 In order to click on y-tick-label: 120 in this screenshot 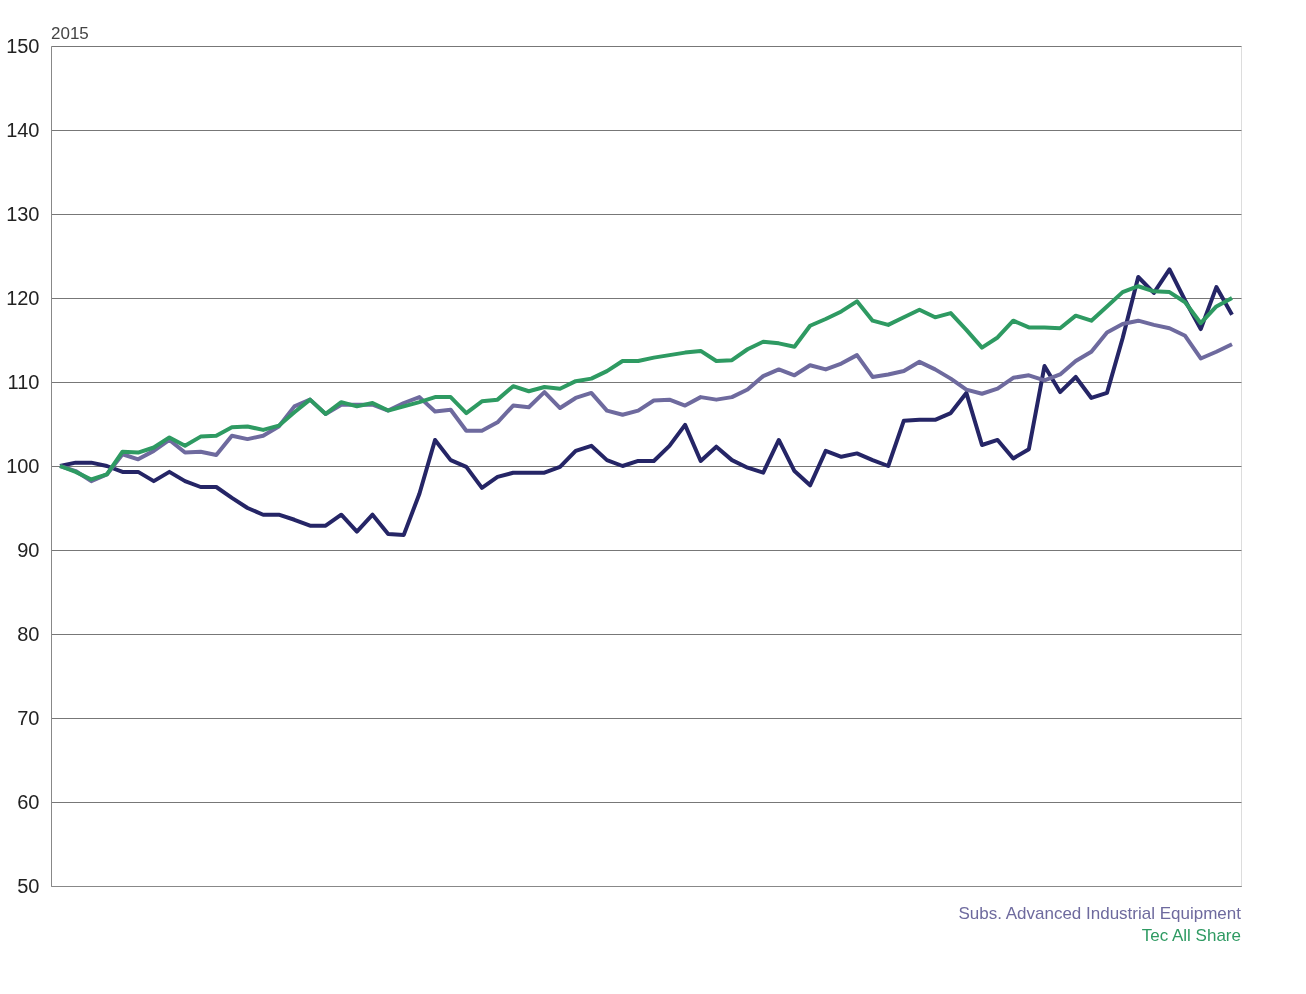, I will do `click(23, 297)`.